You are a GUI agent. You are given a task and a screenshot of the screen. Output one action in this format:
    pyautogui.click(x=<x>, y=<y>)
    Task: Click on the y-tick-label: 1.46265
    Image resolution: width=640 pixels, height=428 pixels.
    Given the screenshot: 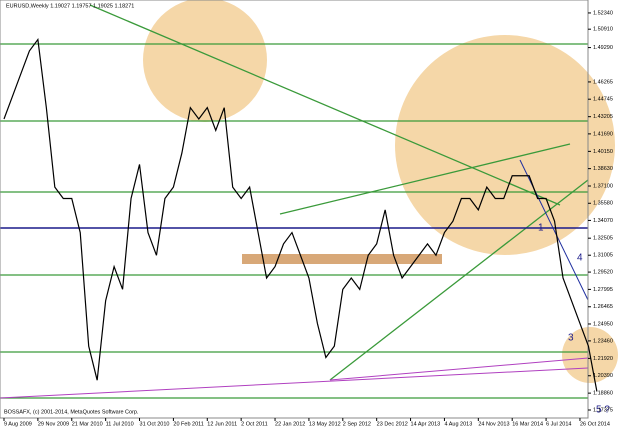 What is the action you would take?
    pyautogui.click(x=603, y=82)
    